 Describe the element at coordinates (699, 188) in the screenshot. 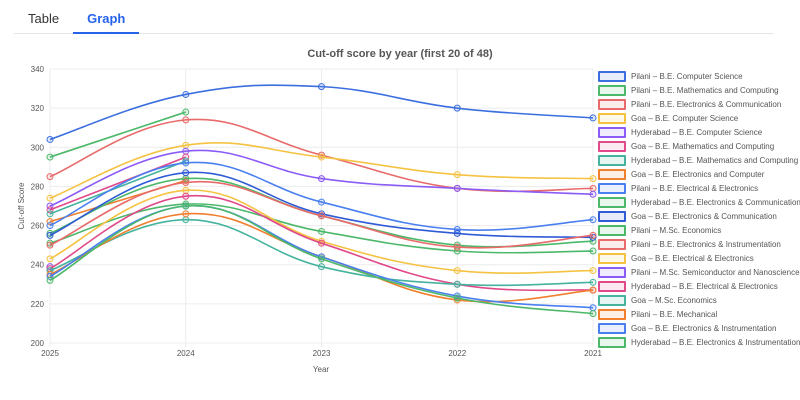

I see `legend-item: Pilani – B.E. Electrical & Electronics` at that location.